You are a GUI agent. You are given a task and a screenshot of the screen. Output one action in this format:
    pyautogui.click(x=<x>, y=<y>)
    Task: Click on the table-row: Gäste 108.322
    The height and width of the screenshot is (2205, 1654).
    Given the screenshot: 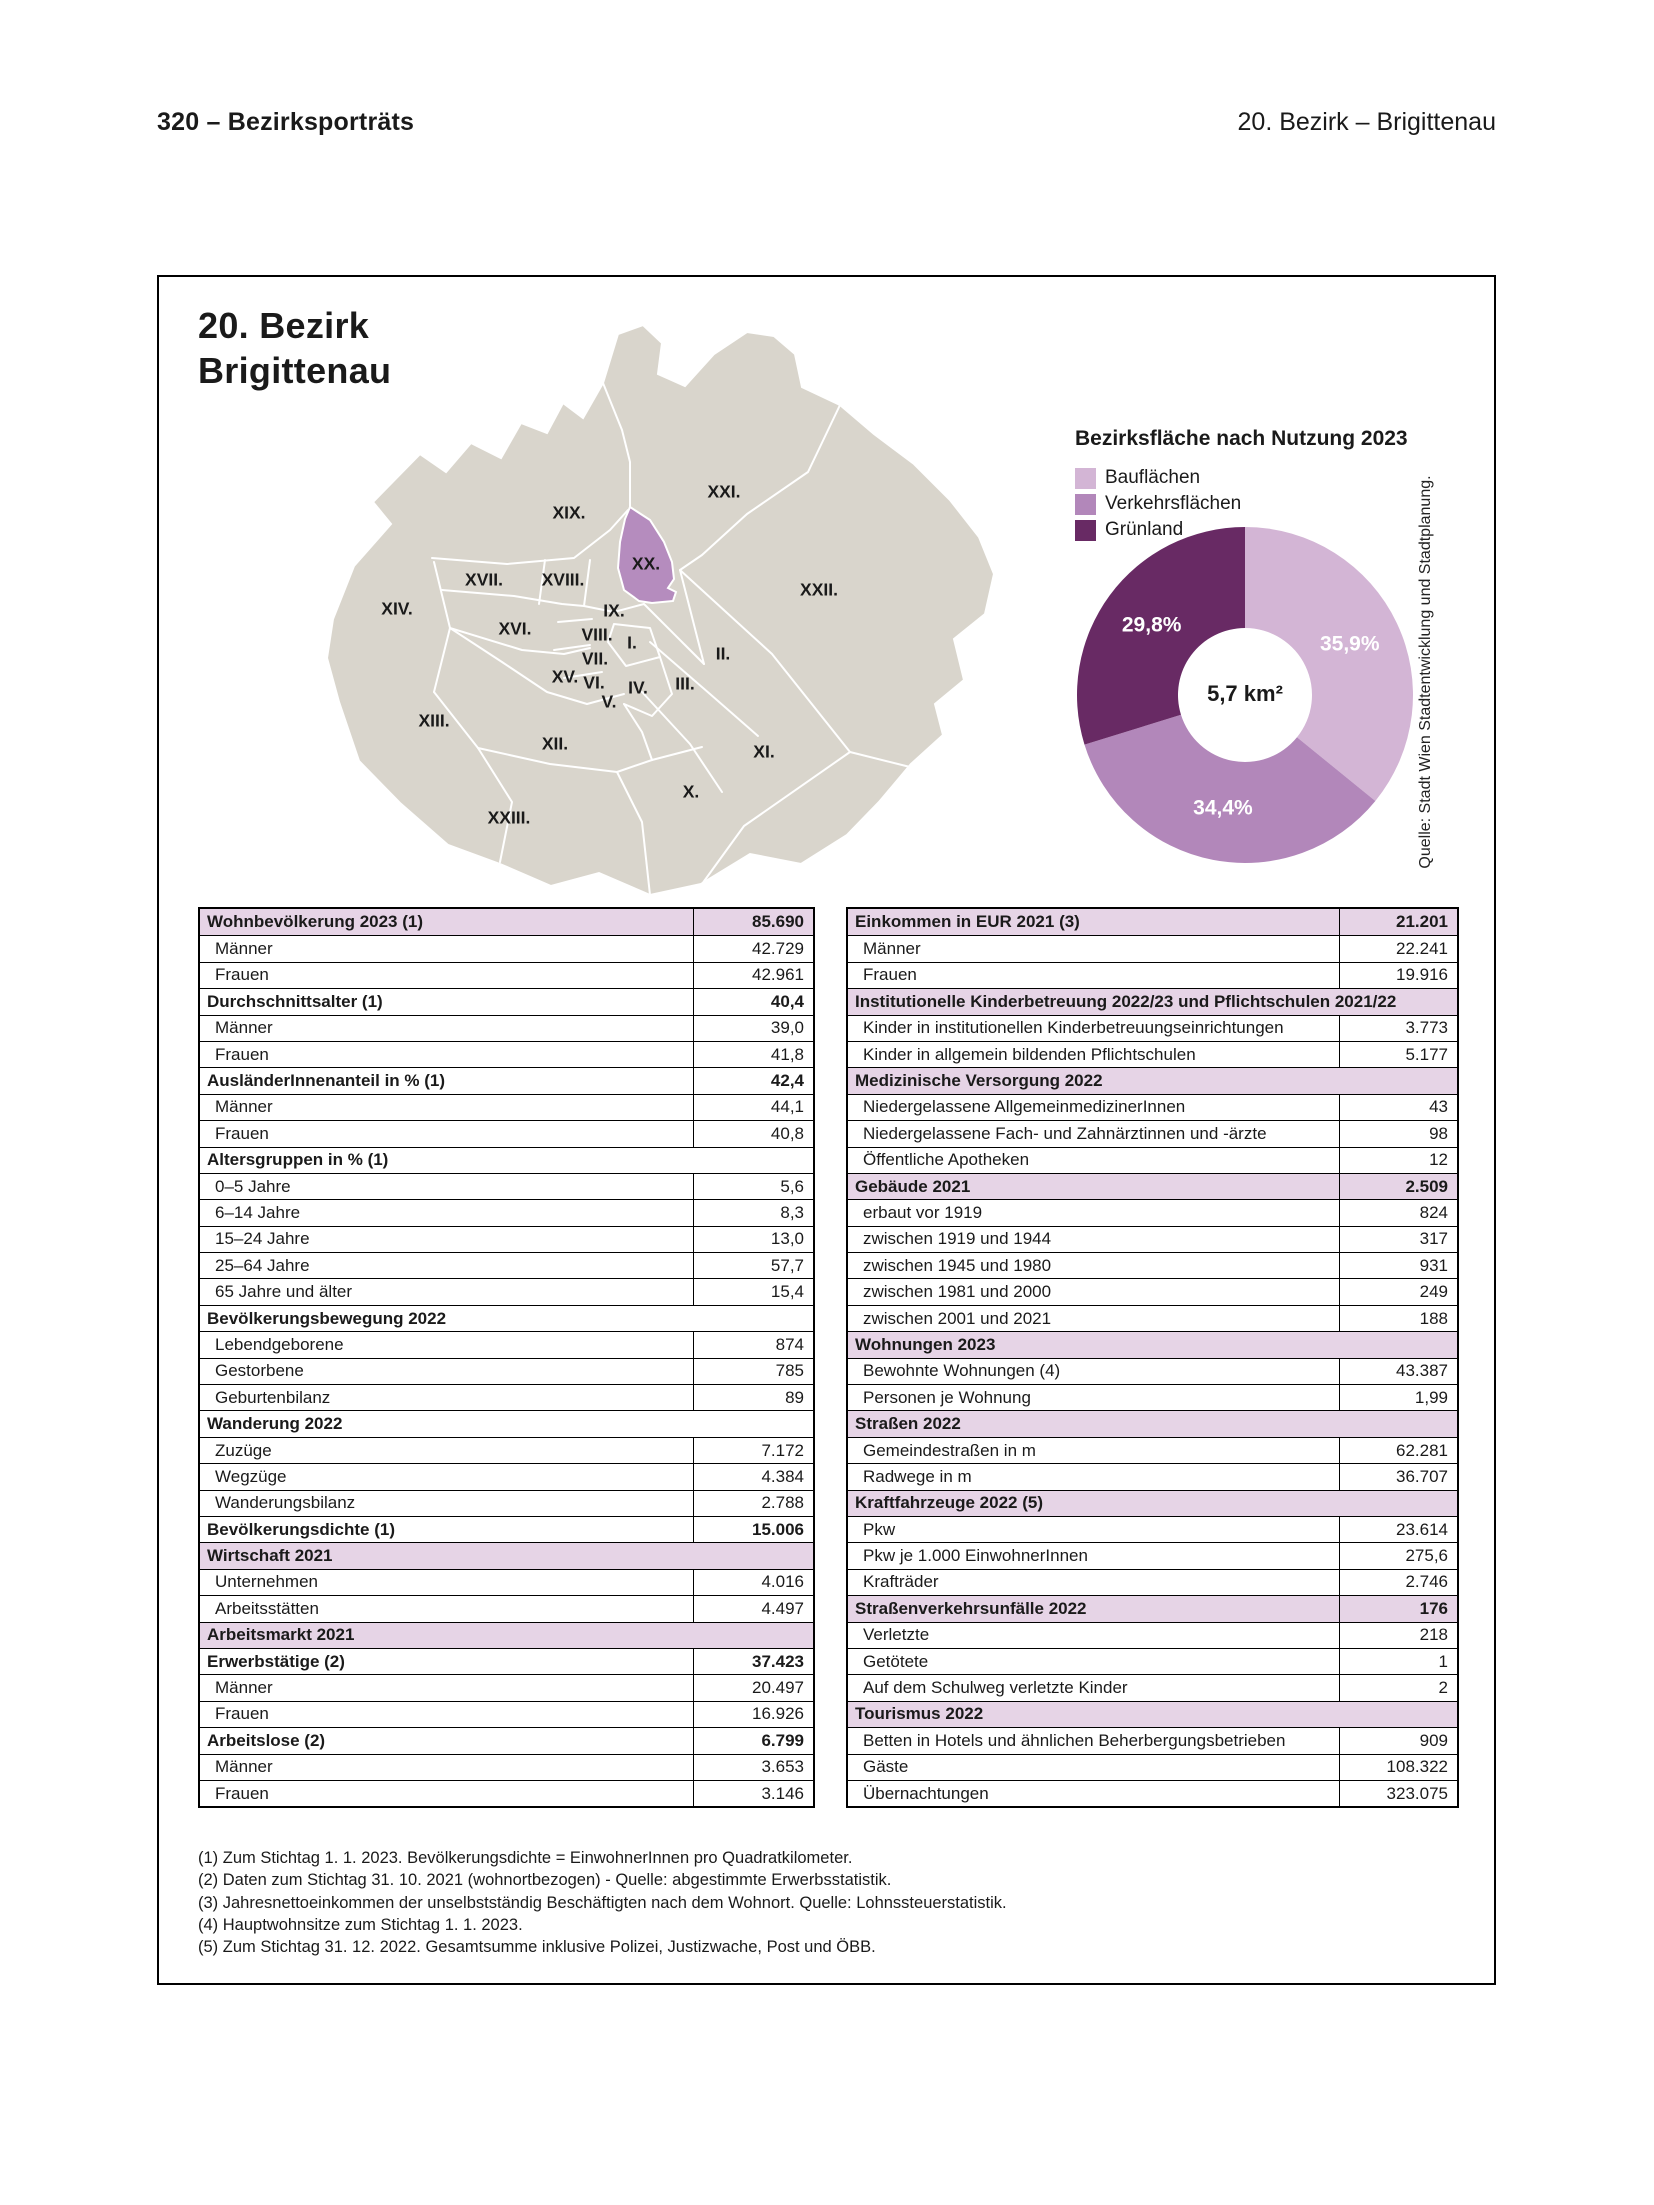 What is the action you would take?
    pyautogui.click(x=1152, y=1766)
    